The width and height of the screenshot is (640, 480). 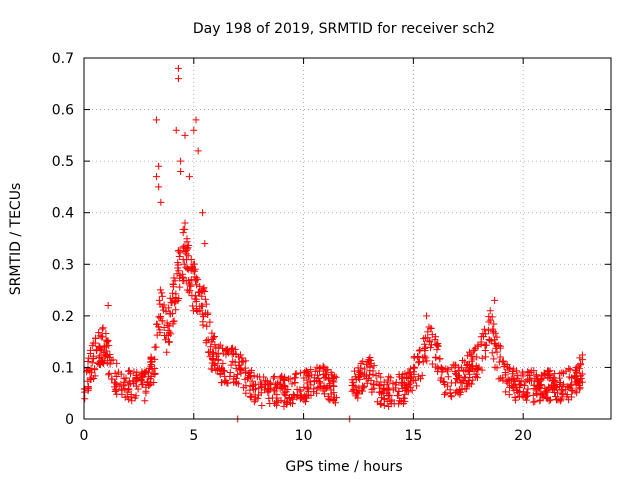 What do you see at coordinates (193, 436) in the screenshot?
I see `x-tick-label: 5` at bounding box center [193, 436].